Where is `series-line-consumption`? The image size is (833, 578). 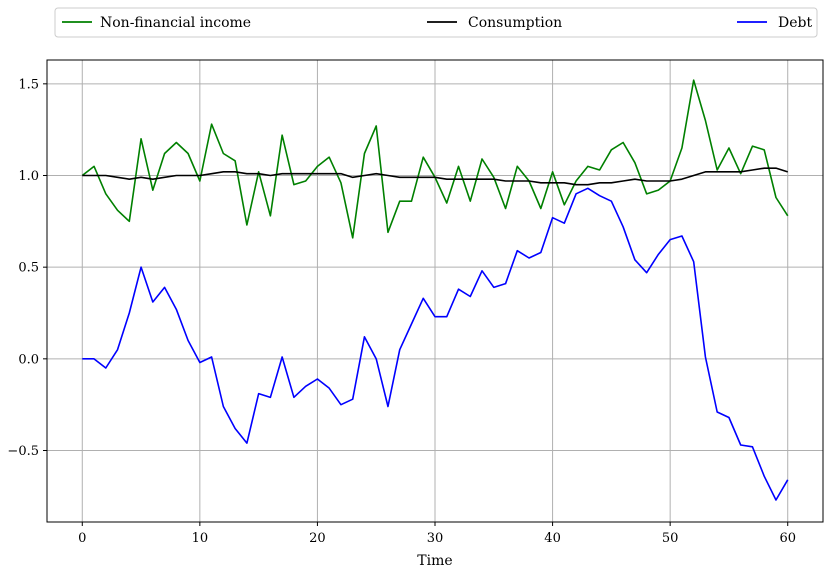
series-line-consumption is located at coordinates (435, 176).